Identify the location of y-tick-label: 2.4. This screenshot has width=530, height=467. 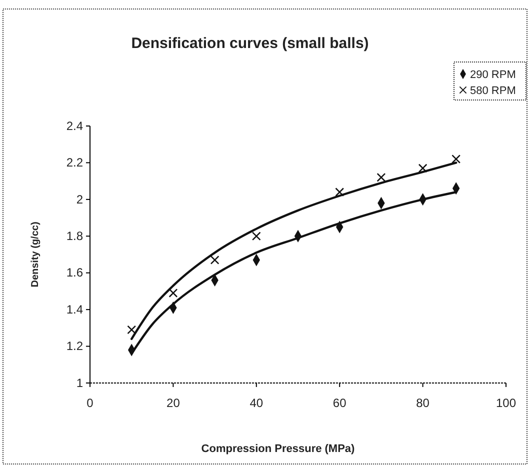
(75, 125).